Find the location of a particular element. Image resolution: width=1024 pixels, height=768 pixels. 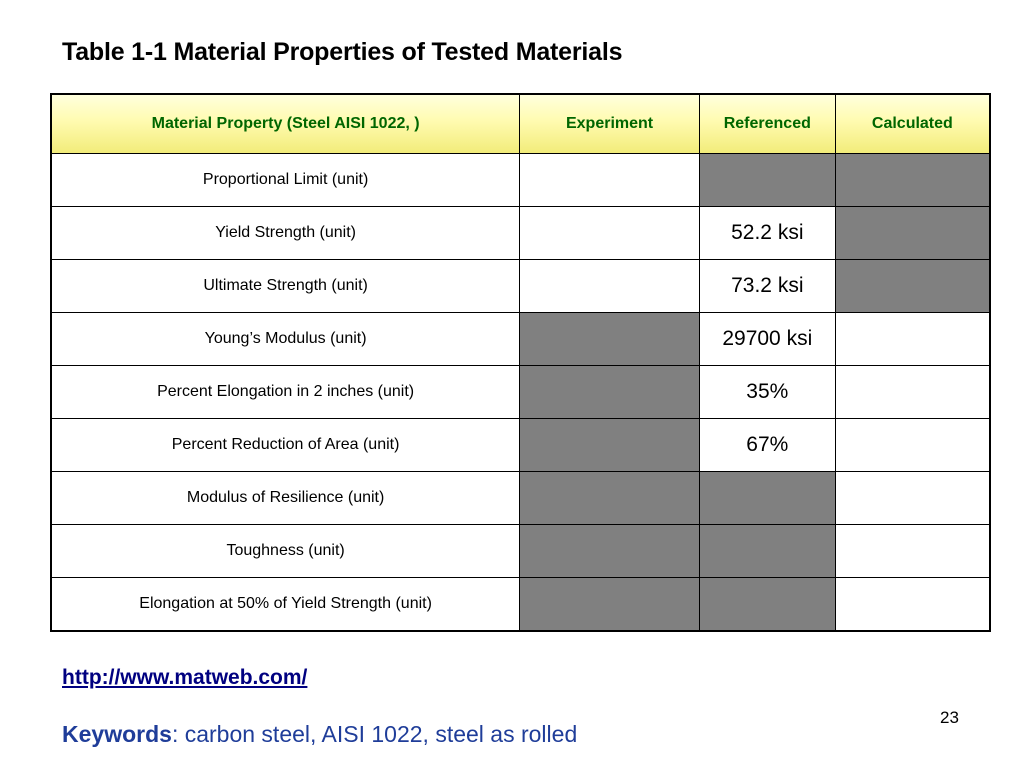

property-cell: Yield Strength (unit) is located at coordinates (285, 233).